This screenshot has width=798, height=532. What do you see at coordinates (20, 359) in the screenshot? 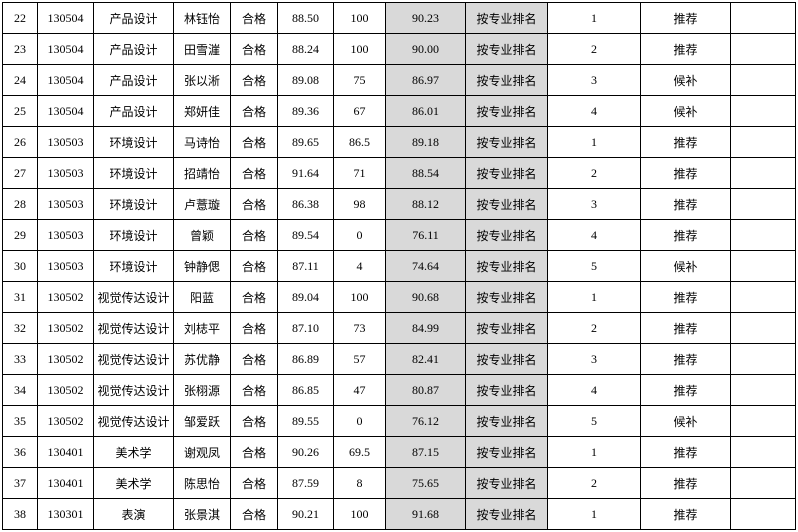
I see `cell-row-no: 33` at bounding box center [20, 359].